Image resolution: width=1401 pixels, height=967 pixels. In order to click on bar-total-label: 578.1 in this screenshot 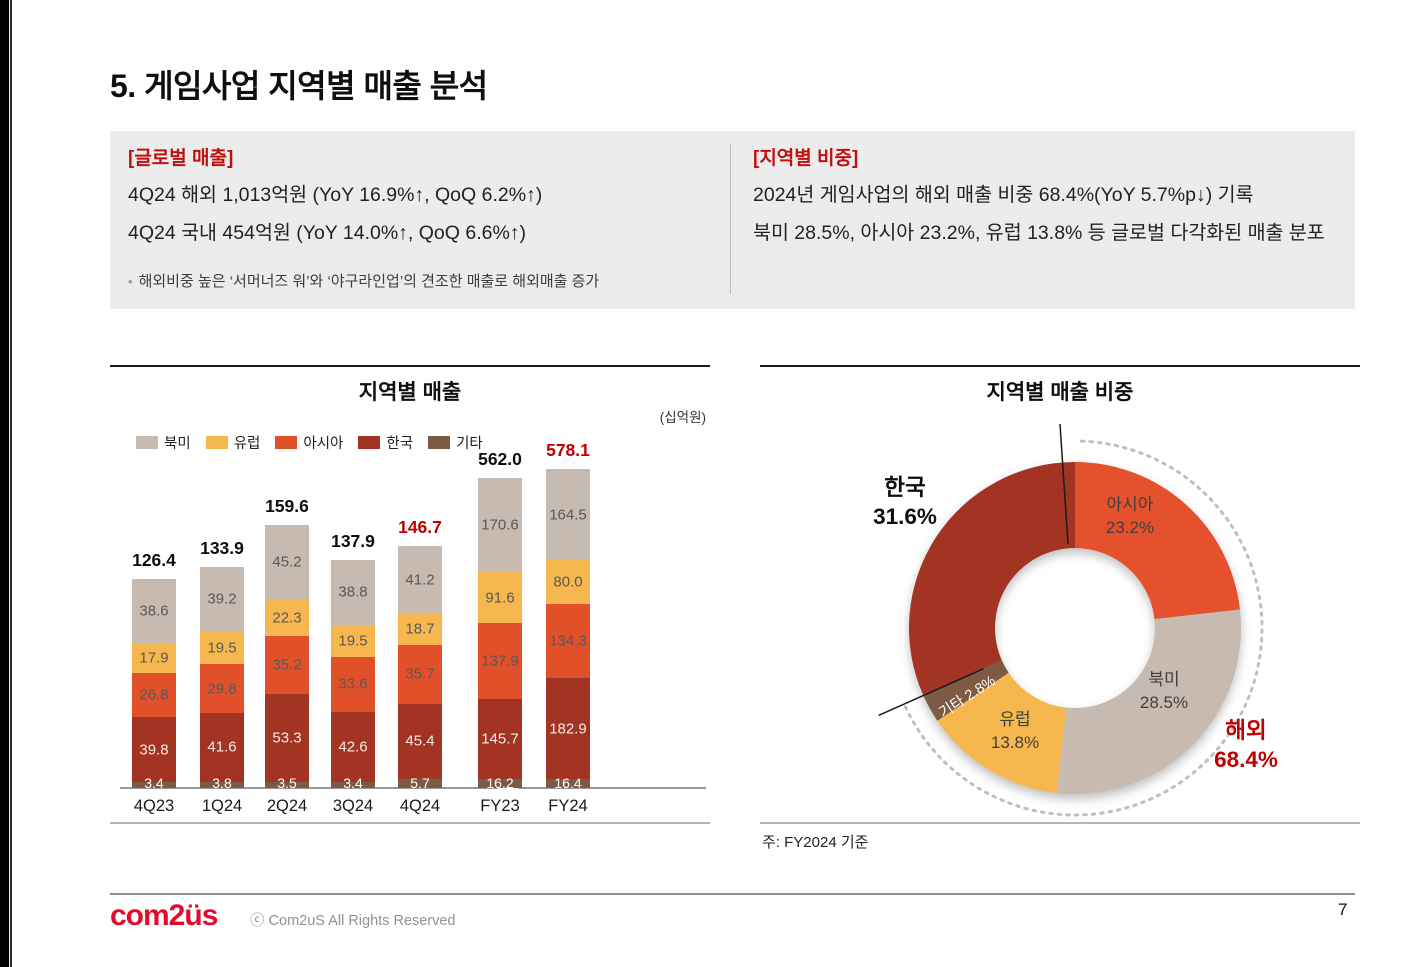, I will do `click(568, 450)`.